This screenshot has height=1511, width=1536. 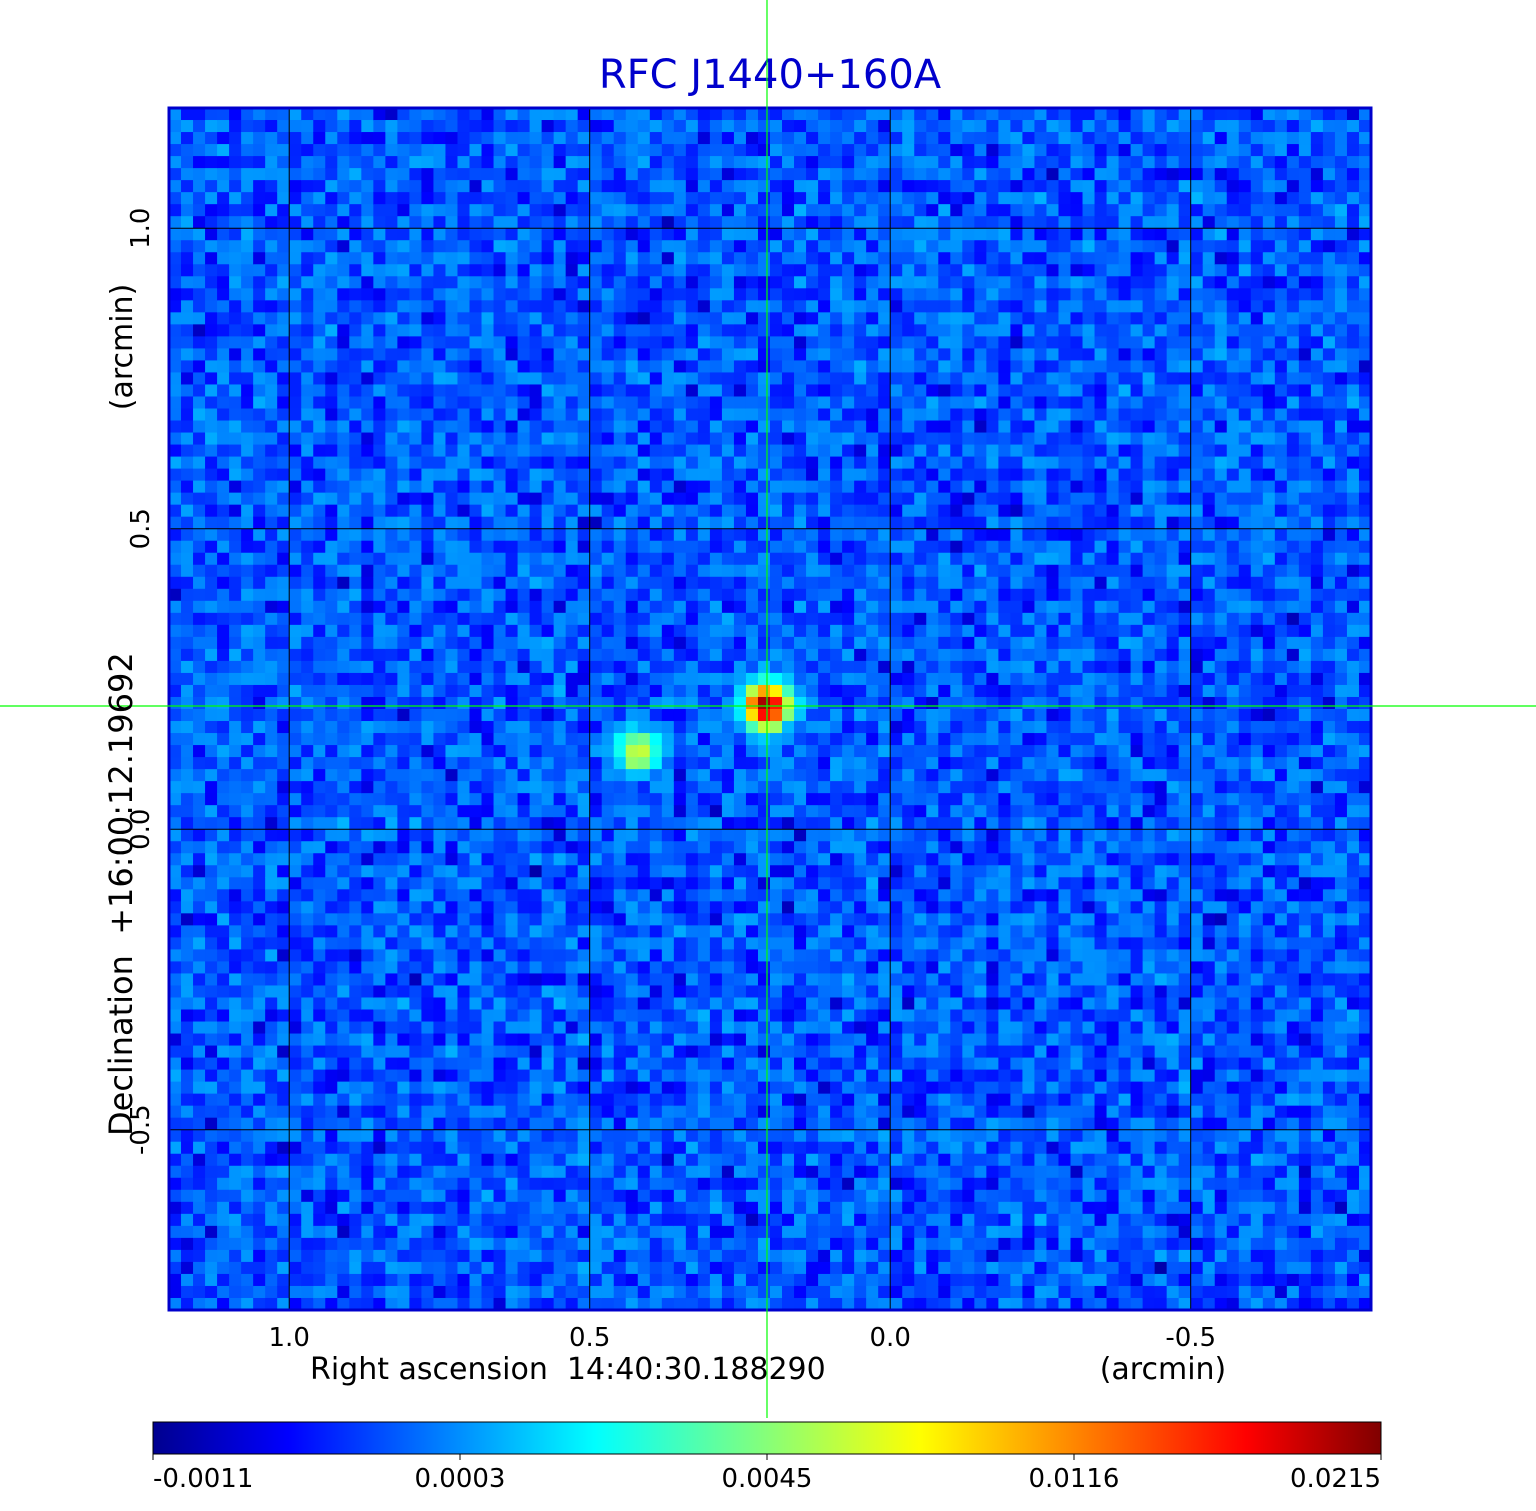 What do you see at coordinates (289, 1338) in the screenshot?
I see `x-tick-label: 1.0` at bounding box center [289, 1338].